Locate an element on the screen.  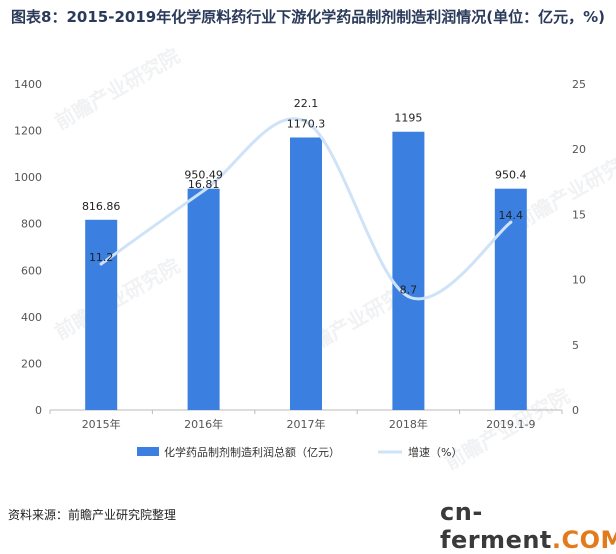
bar-value-label: 816.86 is located at coordinates (101, 206).